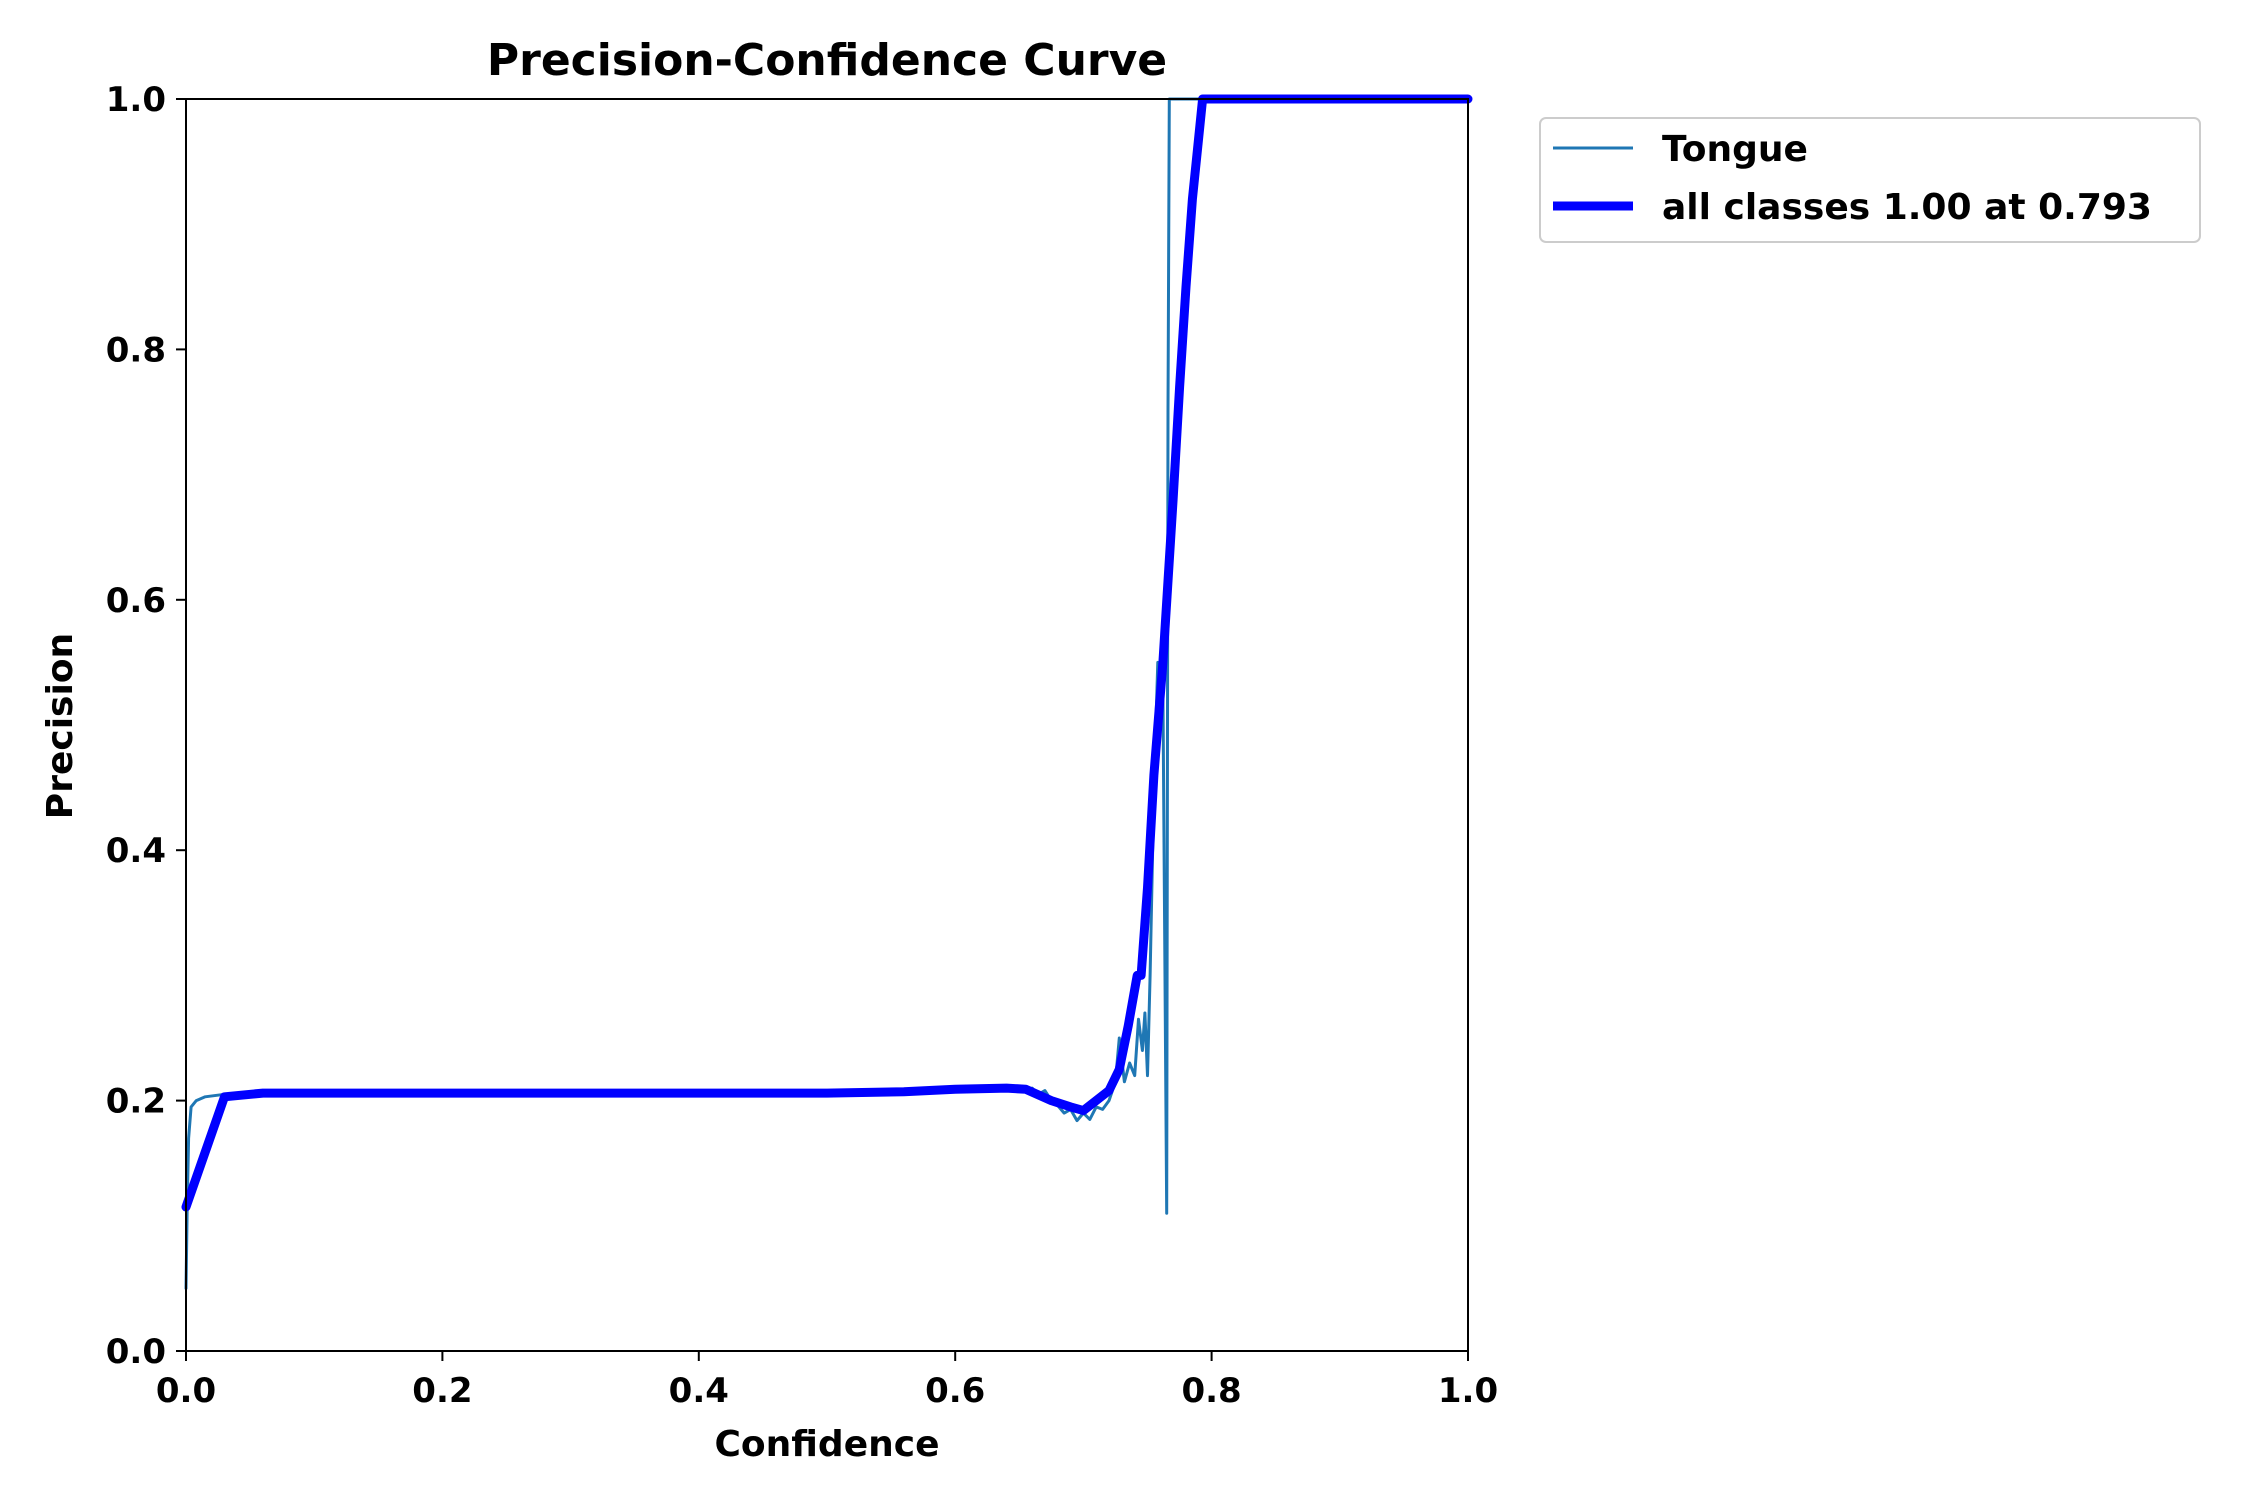 Image resolution: width=2250 pixels, height=1500 pixels. Describe the element at coordinates (827, 60) in the screenshot. I see `chart-title: Precision-Confidence Curve` at that location.